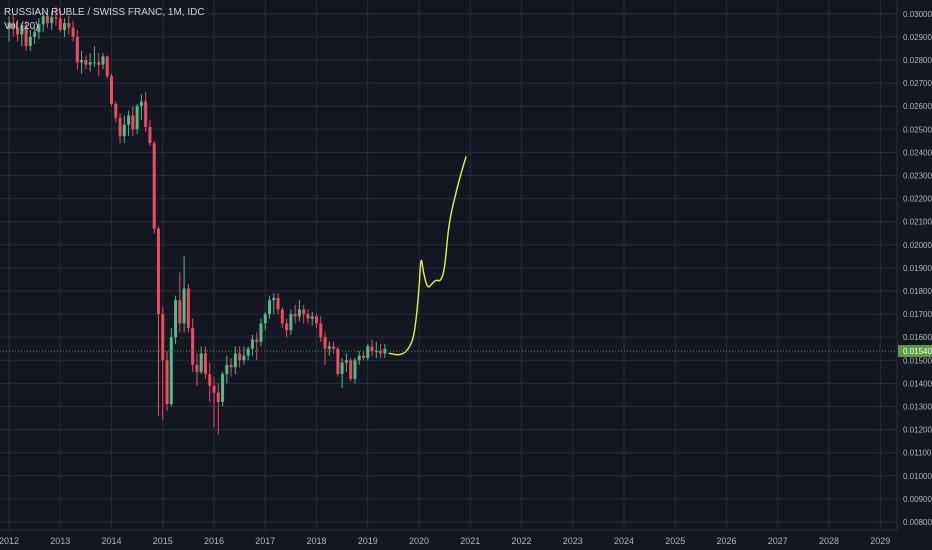  I want to click on current-price-line: 0.01540, so click(466, 351).